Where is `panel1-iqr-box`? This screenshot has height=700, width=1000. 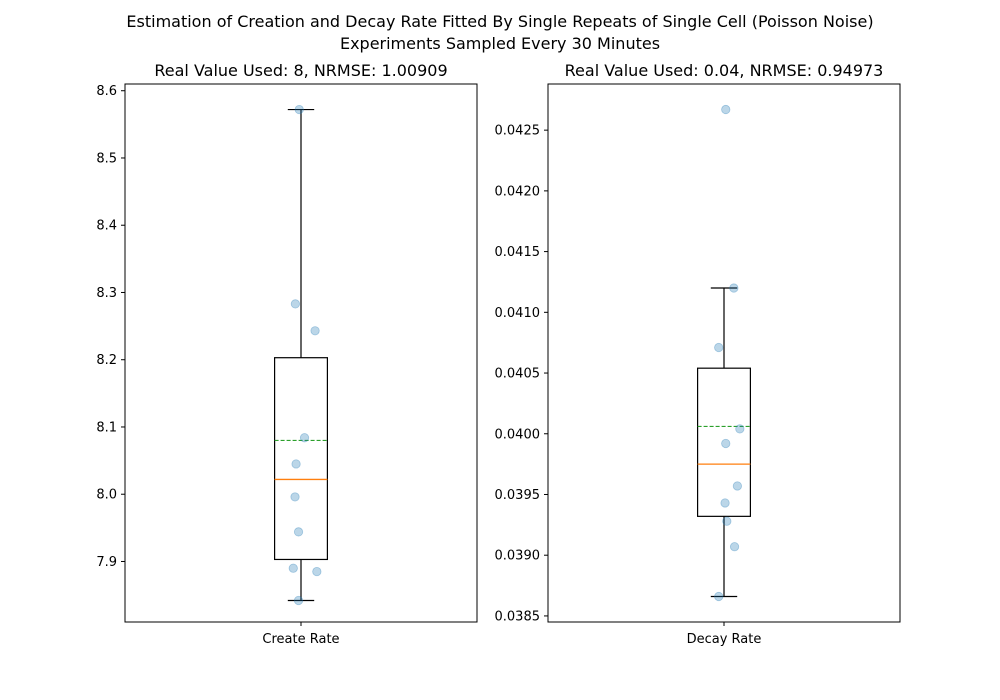 panel1-iqr-box is located at coordinates (301, 459).